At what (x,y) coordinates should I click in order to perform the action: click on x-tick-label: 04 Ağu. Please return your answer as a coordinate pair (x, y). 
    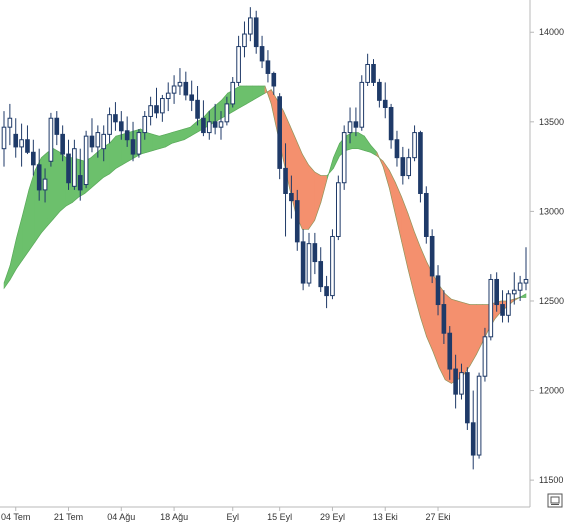
    Looking at the image, I should click on (121, 517).